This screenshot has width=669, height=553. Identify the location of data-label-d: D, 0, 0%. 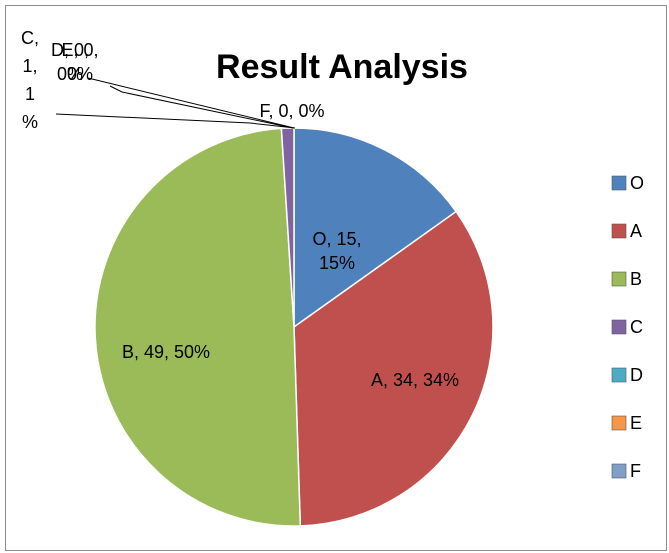
(70, 62).